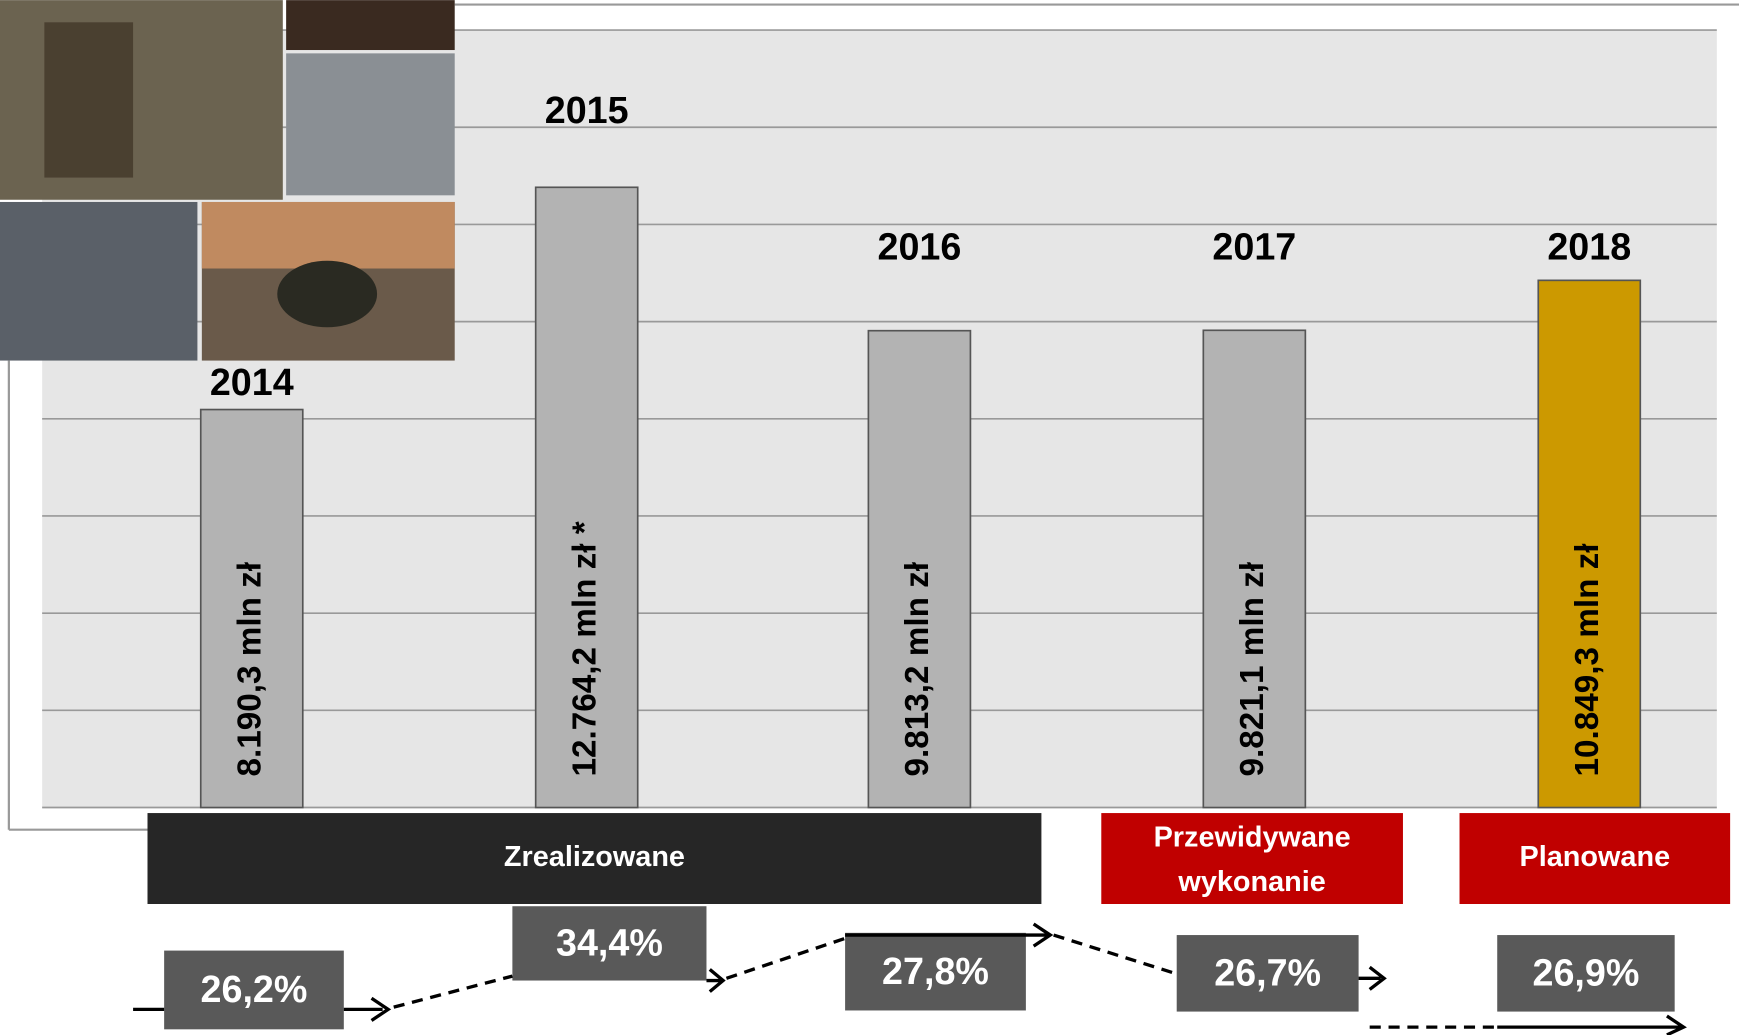 The height and width of the screenshot is (1035, 1739). I want to click on value-label: 12.764,2 mln zł *, so click(584, 648).